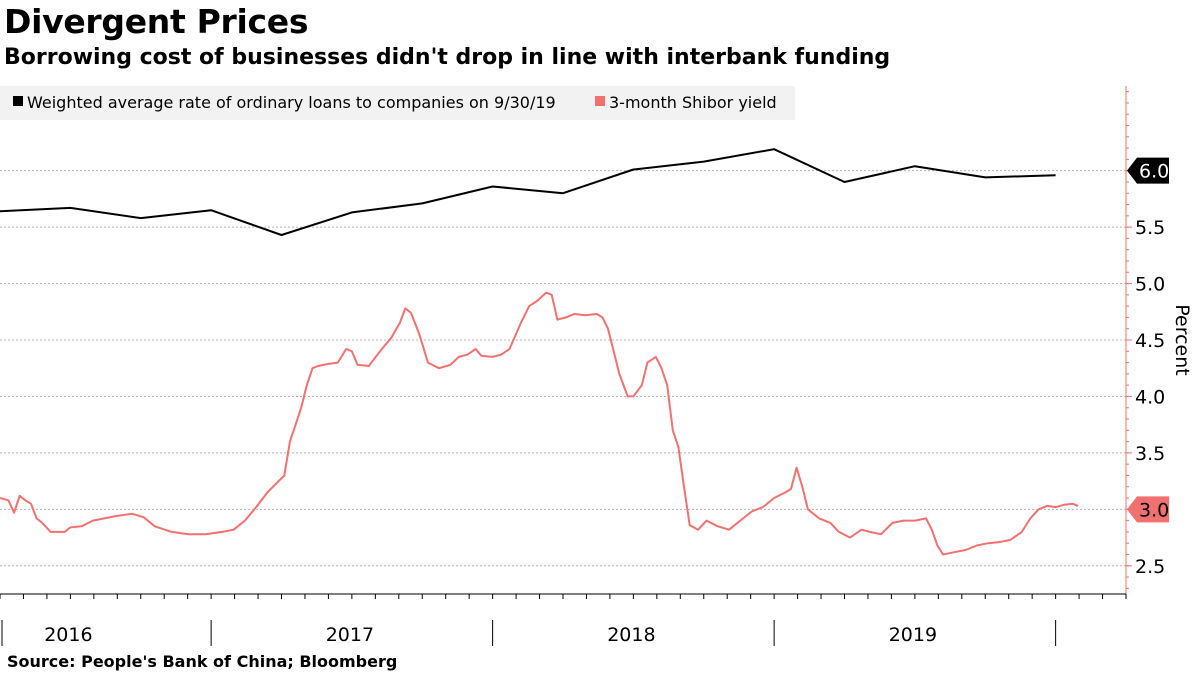 The height and width of the screenshot is (675, 1200). I want to click on y-tick-label-5.0: 5.0, so click(1150, 285).